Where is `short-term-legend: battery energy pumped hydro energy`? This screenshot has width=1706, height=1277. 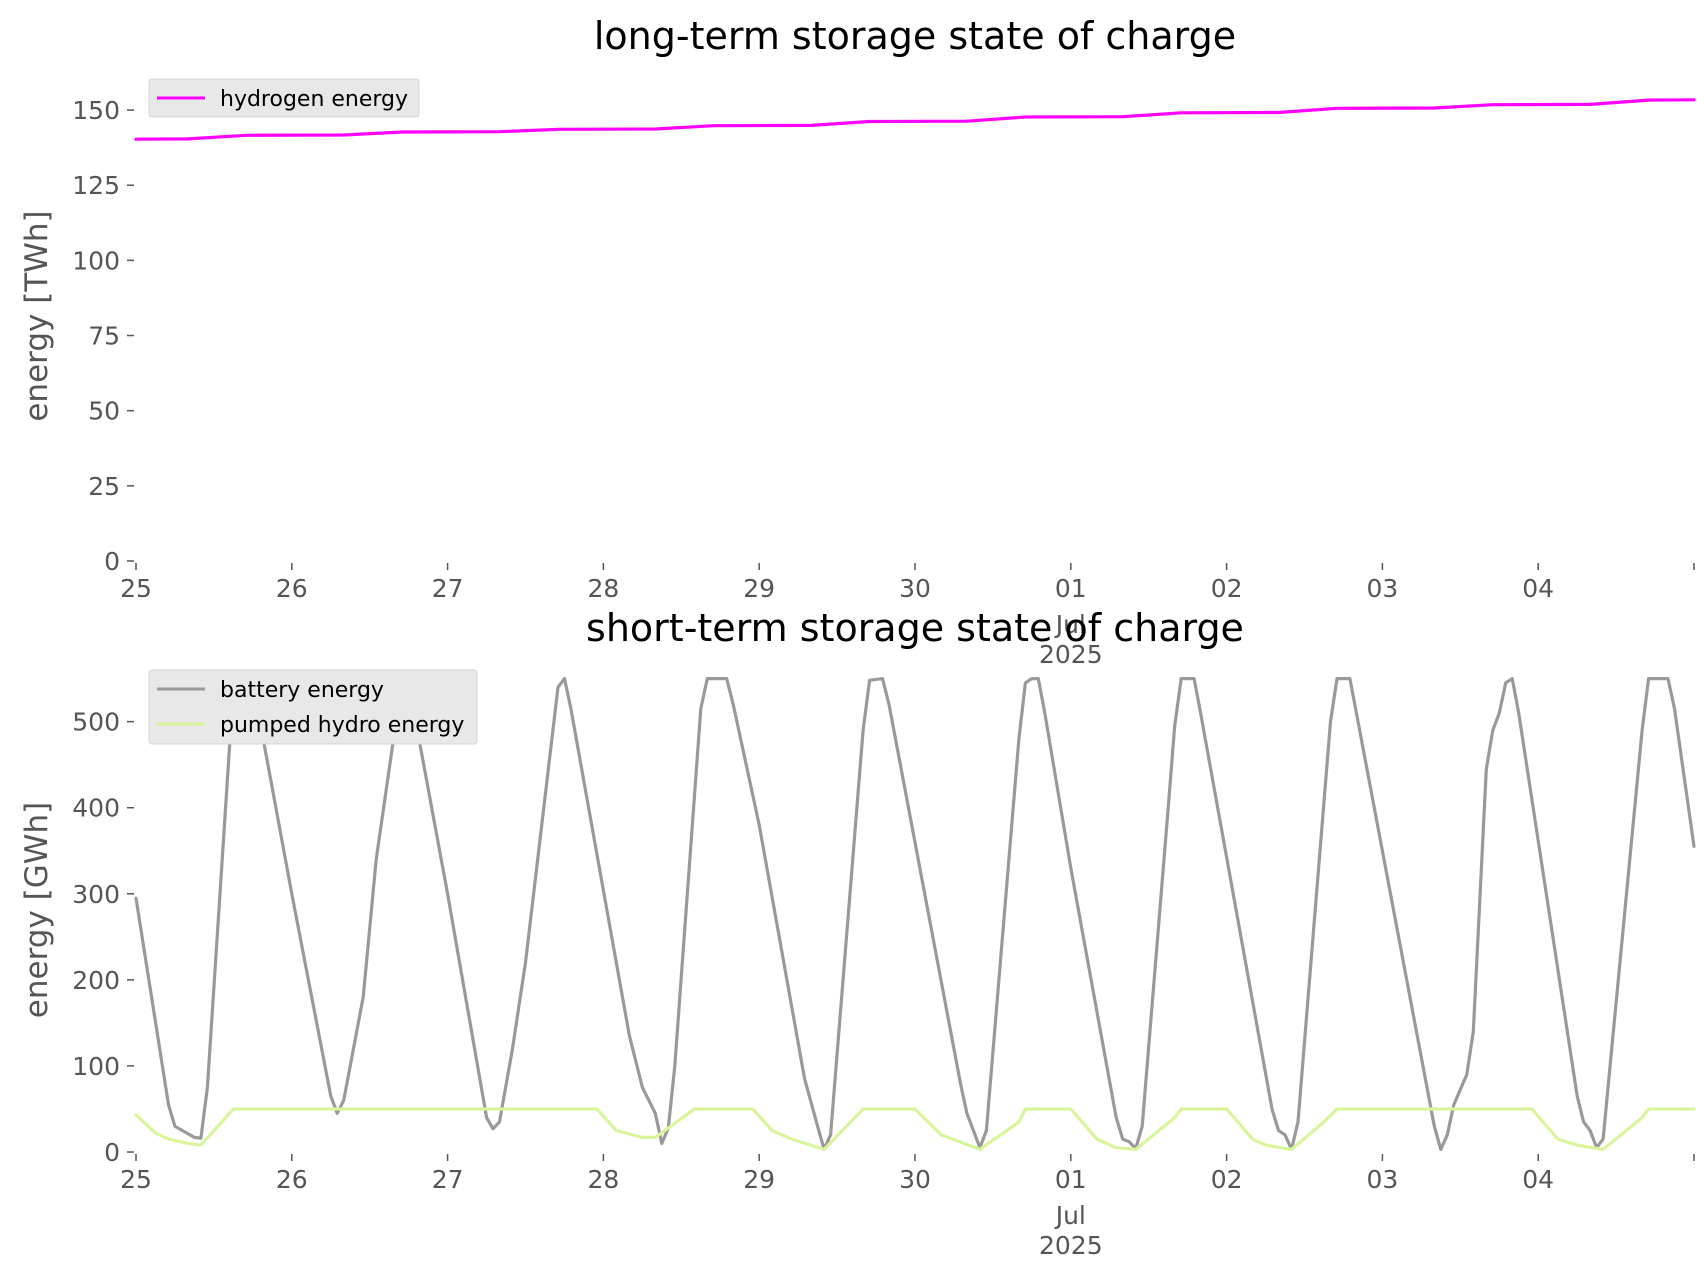
short-term-legend: battery energy pumped hydro energy is located at coordinates (313, 707).